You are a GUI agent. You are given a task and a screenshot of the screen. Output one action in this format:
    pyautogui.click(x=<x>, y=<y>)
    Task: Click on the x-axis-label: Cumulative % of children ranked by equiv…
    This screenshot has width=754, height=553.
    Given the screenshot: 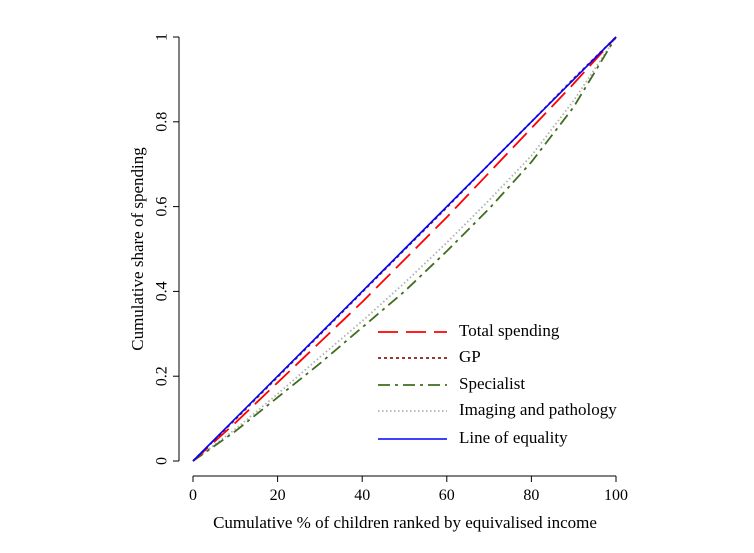 What is the action you would take?
    pyautogui.click(x=405, y=522)
    